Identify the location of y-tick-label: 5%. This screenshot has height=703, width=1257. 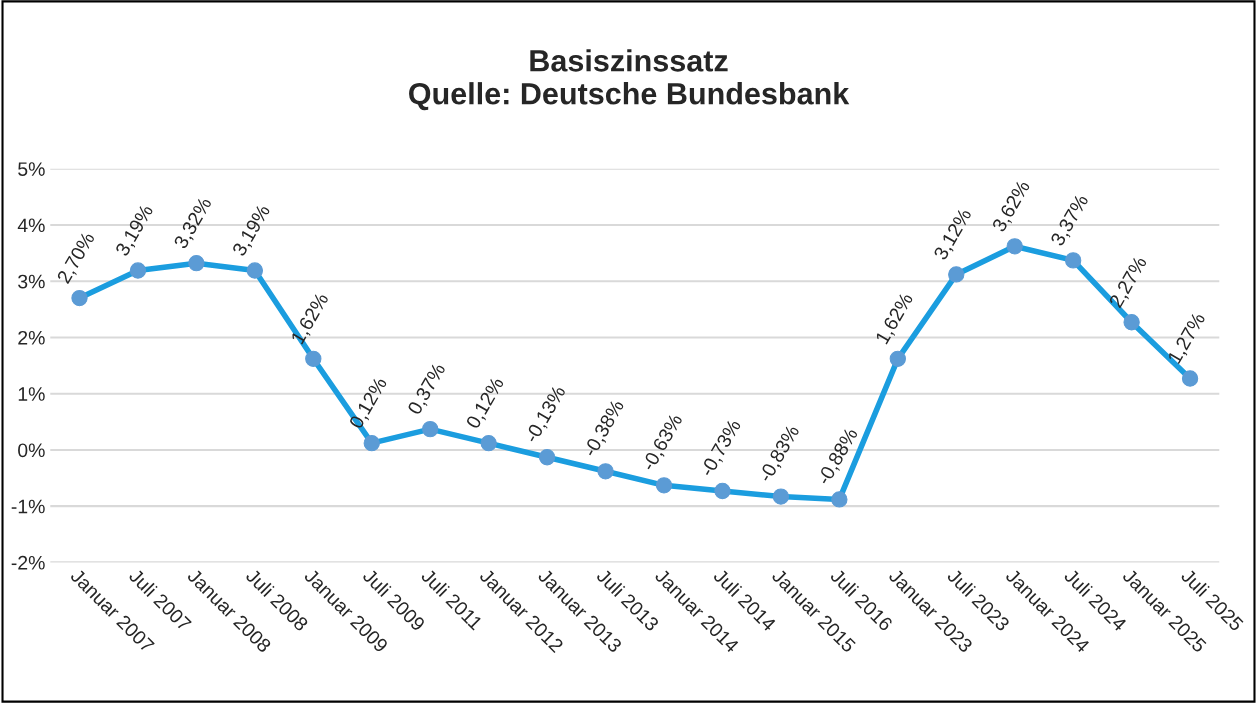
(31, 169).